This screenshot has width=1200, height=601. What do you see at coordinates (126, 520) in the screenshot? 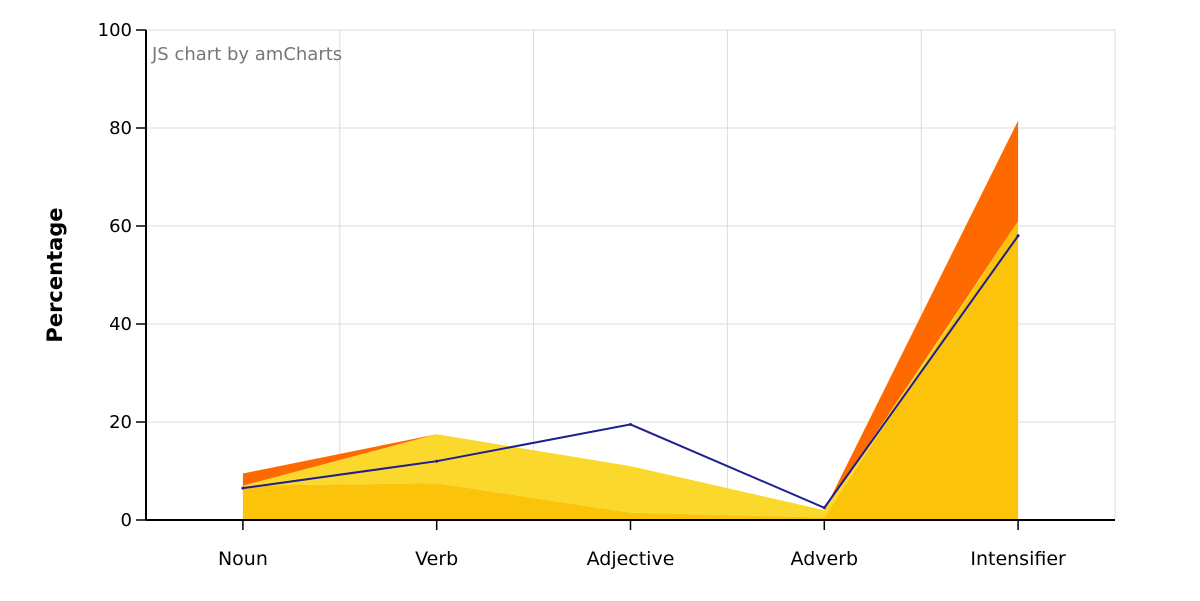
I see `y-tick-label: 0` at bounding box center [126, 520].